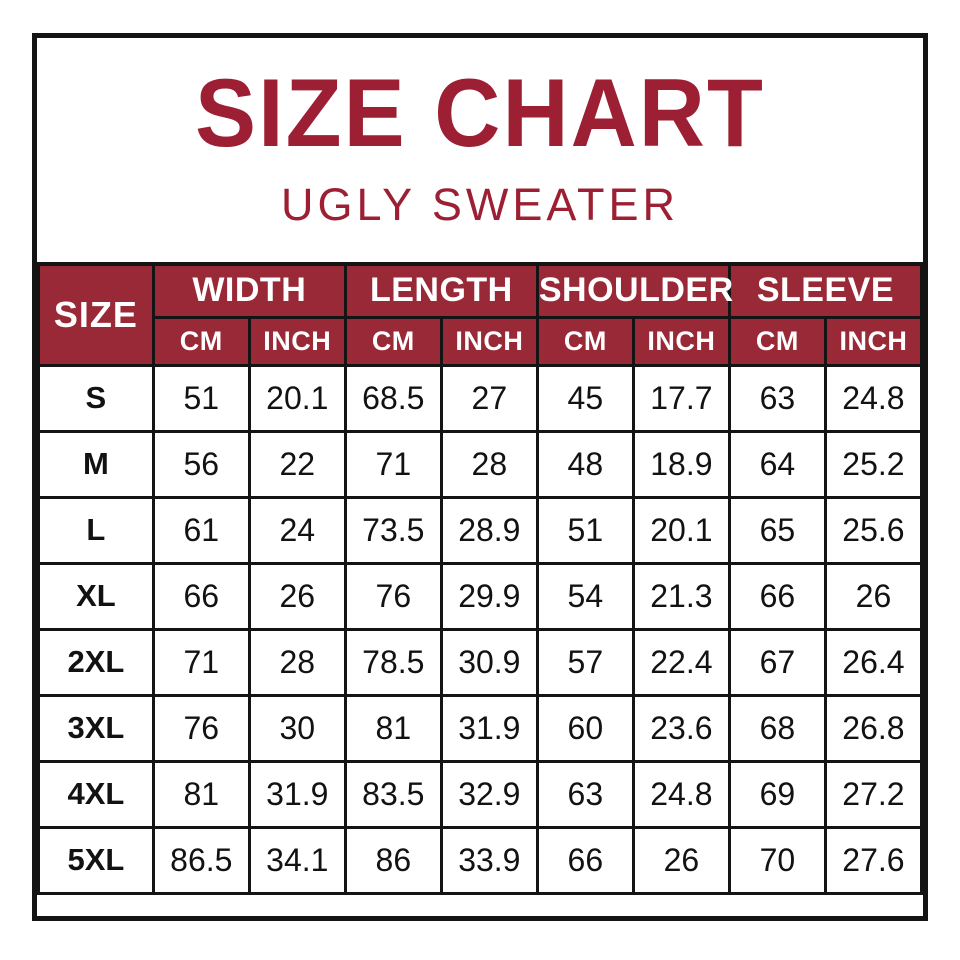 The width and height of the screenshot is (960, 960). What do you see at coordinates (777, 464) in the screenshot?
I see `measurement-cell: 64` at bounding box center [777, 464].